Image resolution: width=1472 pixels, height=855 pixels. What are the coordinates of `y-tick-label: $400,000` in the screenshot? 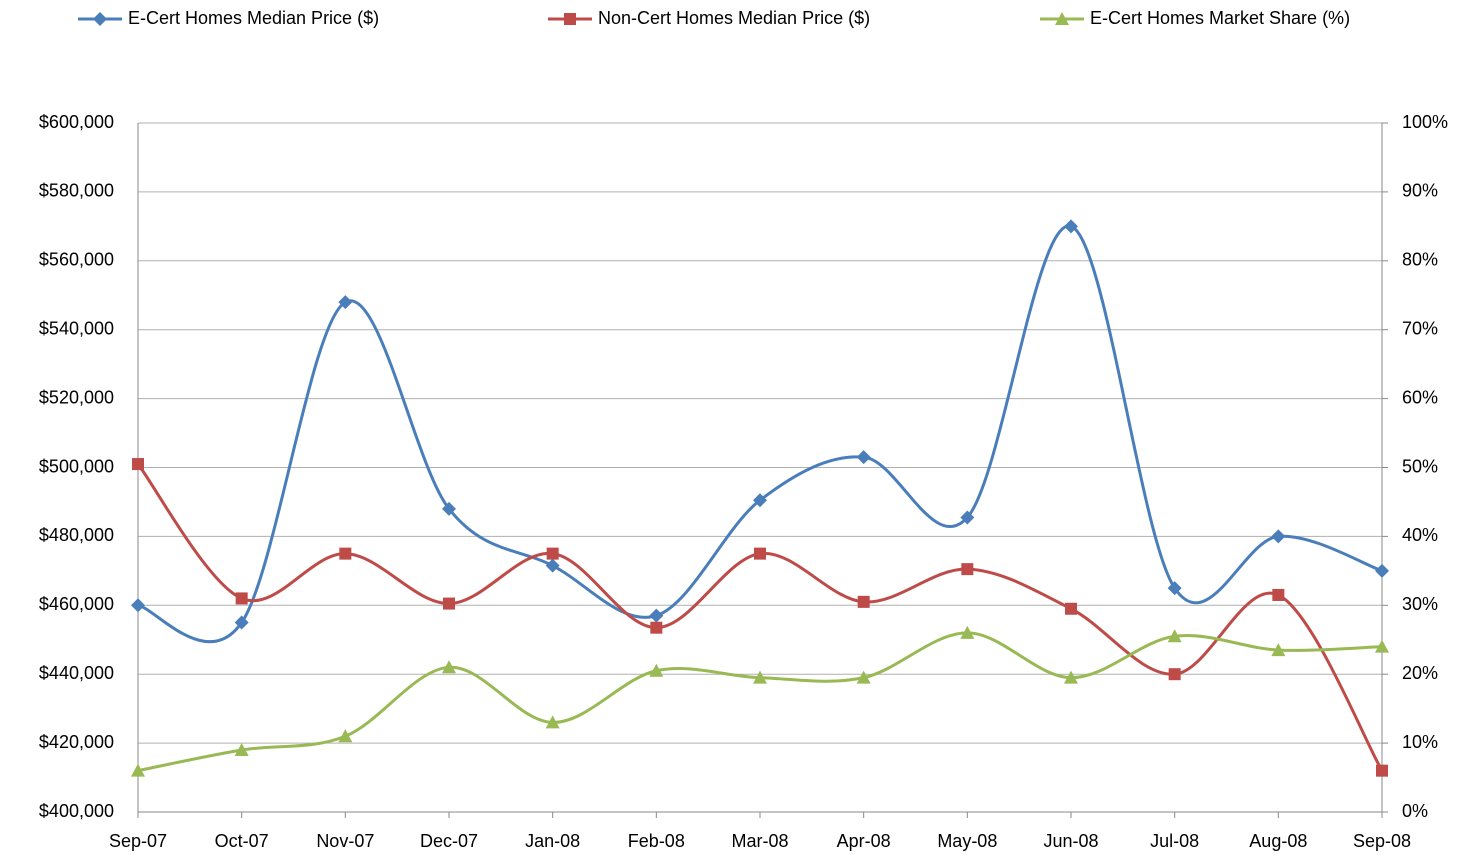 It's located at (76, 811).